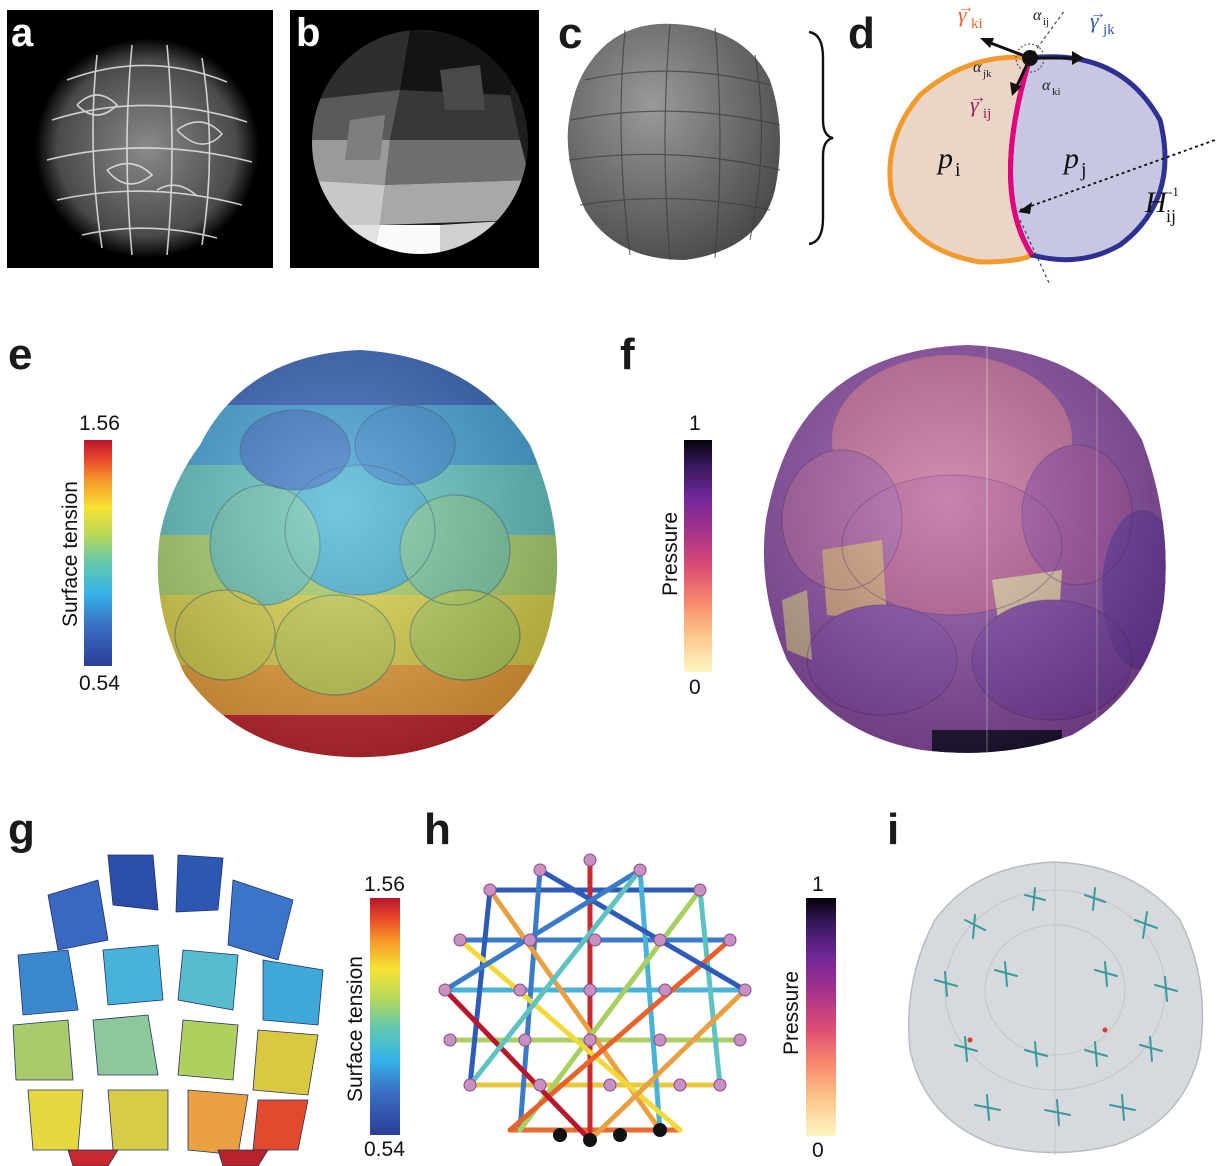 This screenshot has height=1166, width=1221. What do you see at coordinates (893, 829) in the screenshot?
I see `panel-i-letter: i` at bounding box center [893, 829].